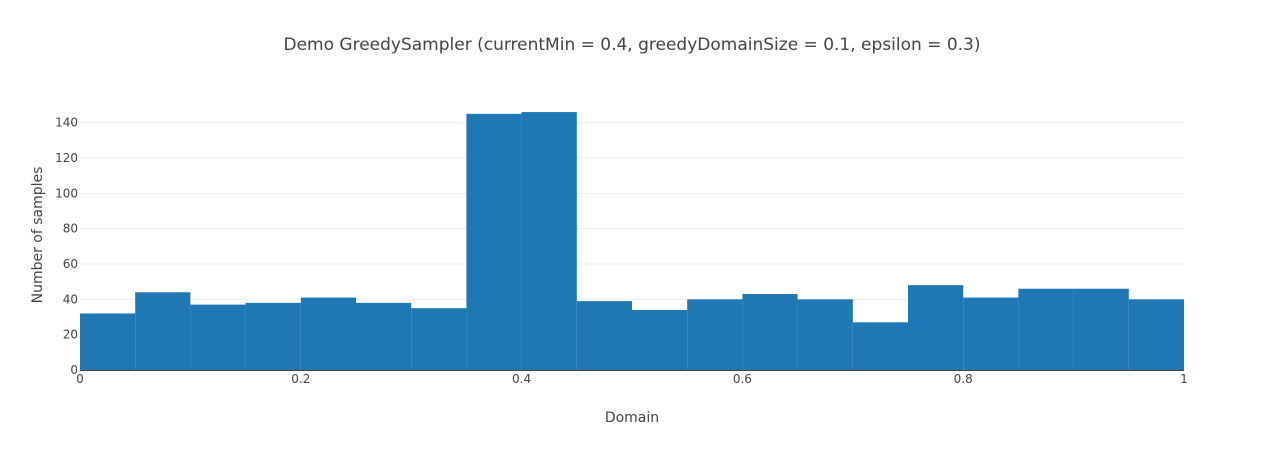 The width and height of the screenshot is (1264, 450). What do you see at coordinates (74, 370) in the screenshot?
I see `y-tick-label: 0` at bounding box center [74, 370].